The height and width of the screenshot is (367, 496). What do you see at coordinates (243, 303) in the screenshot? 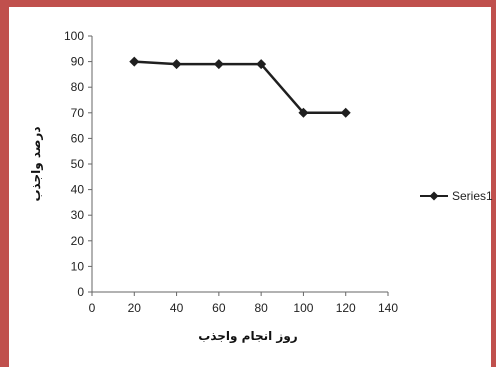
I see `x-axis-ticks: 0 20 40 60 80 100 120 140` at bounding box center [243, 303].